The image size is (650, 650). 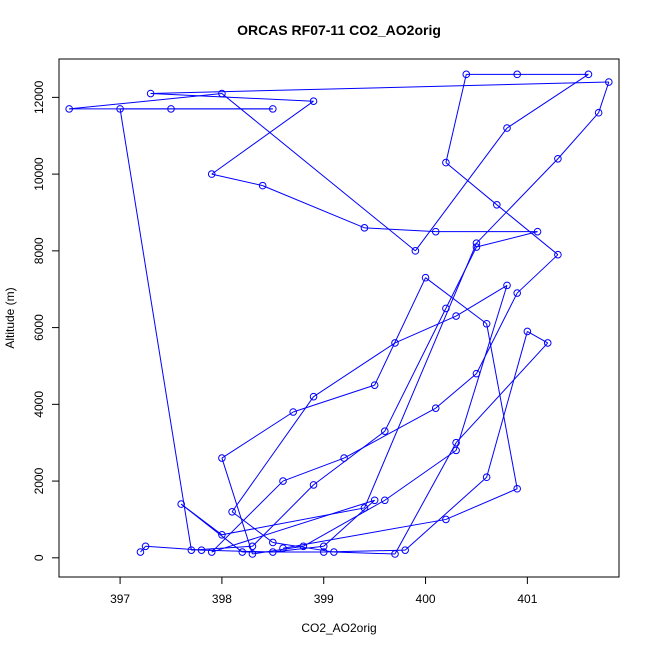 What do you see at coordinates (39, 97) in the screenshot?
I see `y-tick-label: 12000` at bounding box center [39, 97].